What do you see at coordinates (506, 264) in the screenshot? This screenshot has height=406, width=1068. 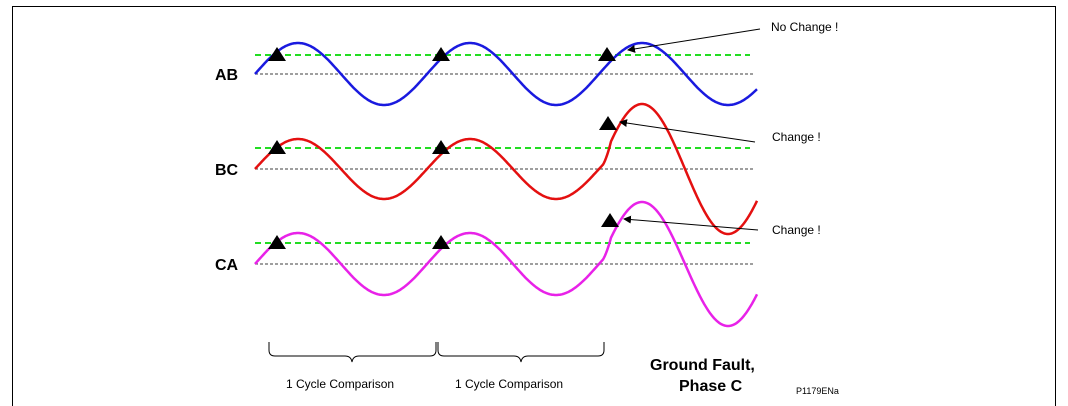 I see `waveform-ca` at bounding box center [506, 264].